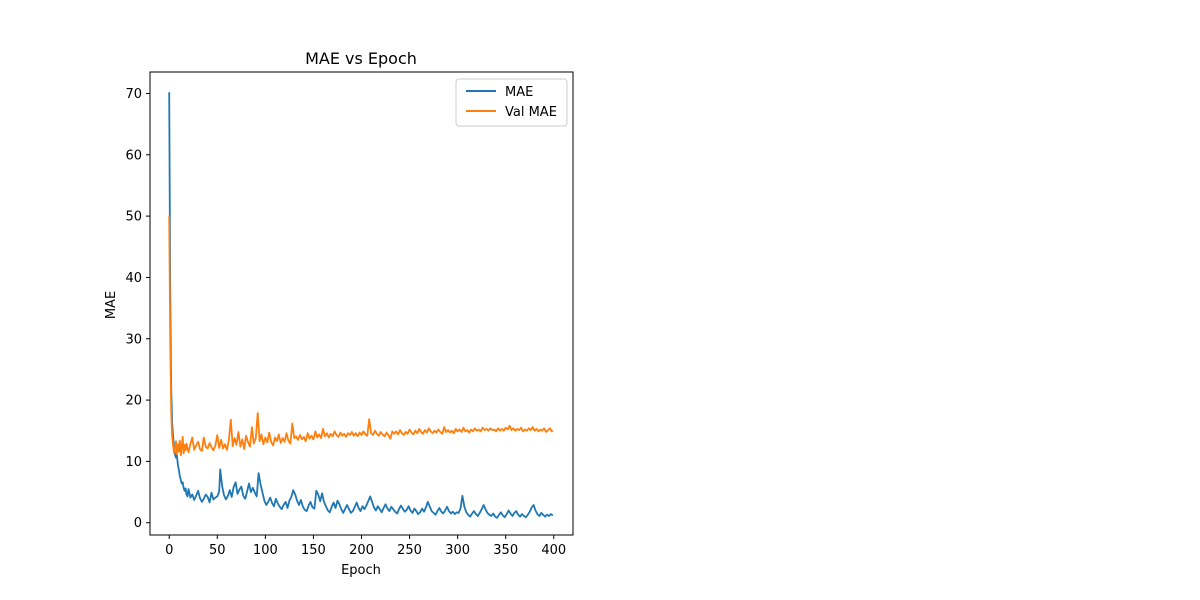  I want to click on x-axis-label: Epoch, so click(361, 570).